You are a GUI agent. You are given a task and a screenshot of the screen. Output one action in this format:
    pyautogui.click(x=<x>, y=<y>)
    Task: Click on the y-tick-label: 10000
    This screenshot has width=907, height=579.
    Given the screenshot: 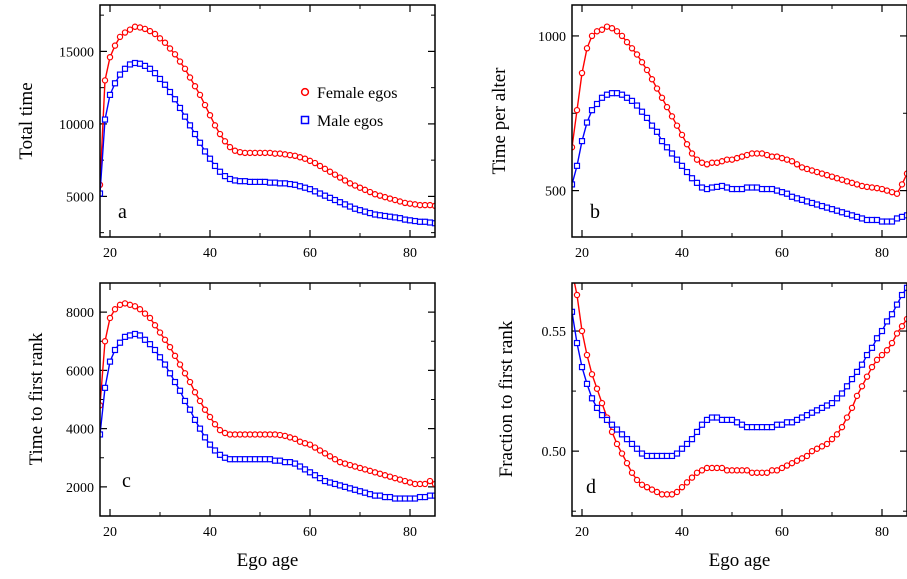 What is the action you would take?
    pyautogui.click(x=76, y=125)
    